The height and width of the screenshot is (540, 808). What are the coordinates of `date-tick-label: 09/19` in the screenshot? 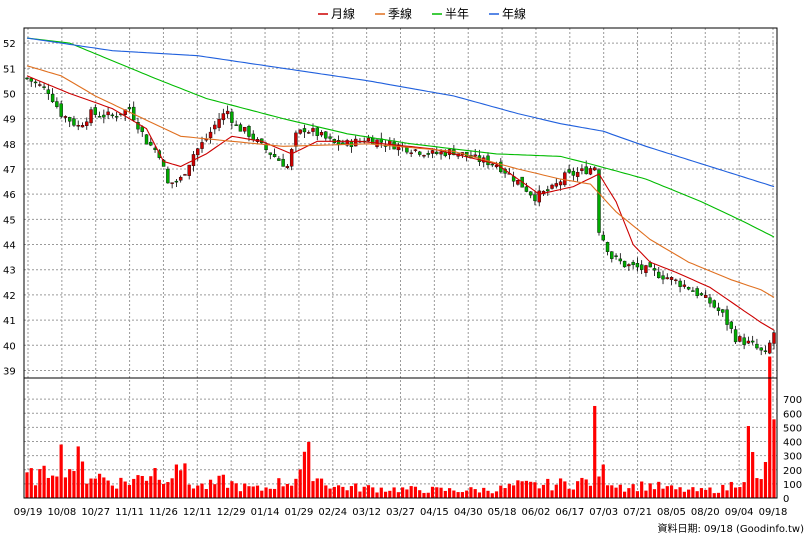 It's located at (28, 512).